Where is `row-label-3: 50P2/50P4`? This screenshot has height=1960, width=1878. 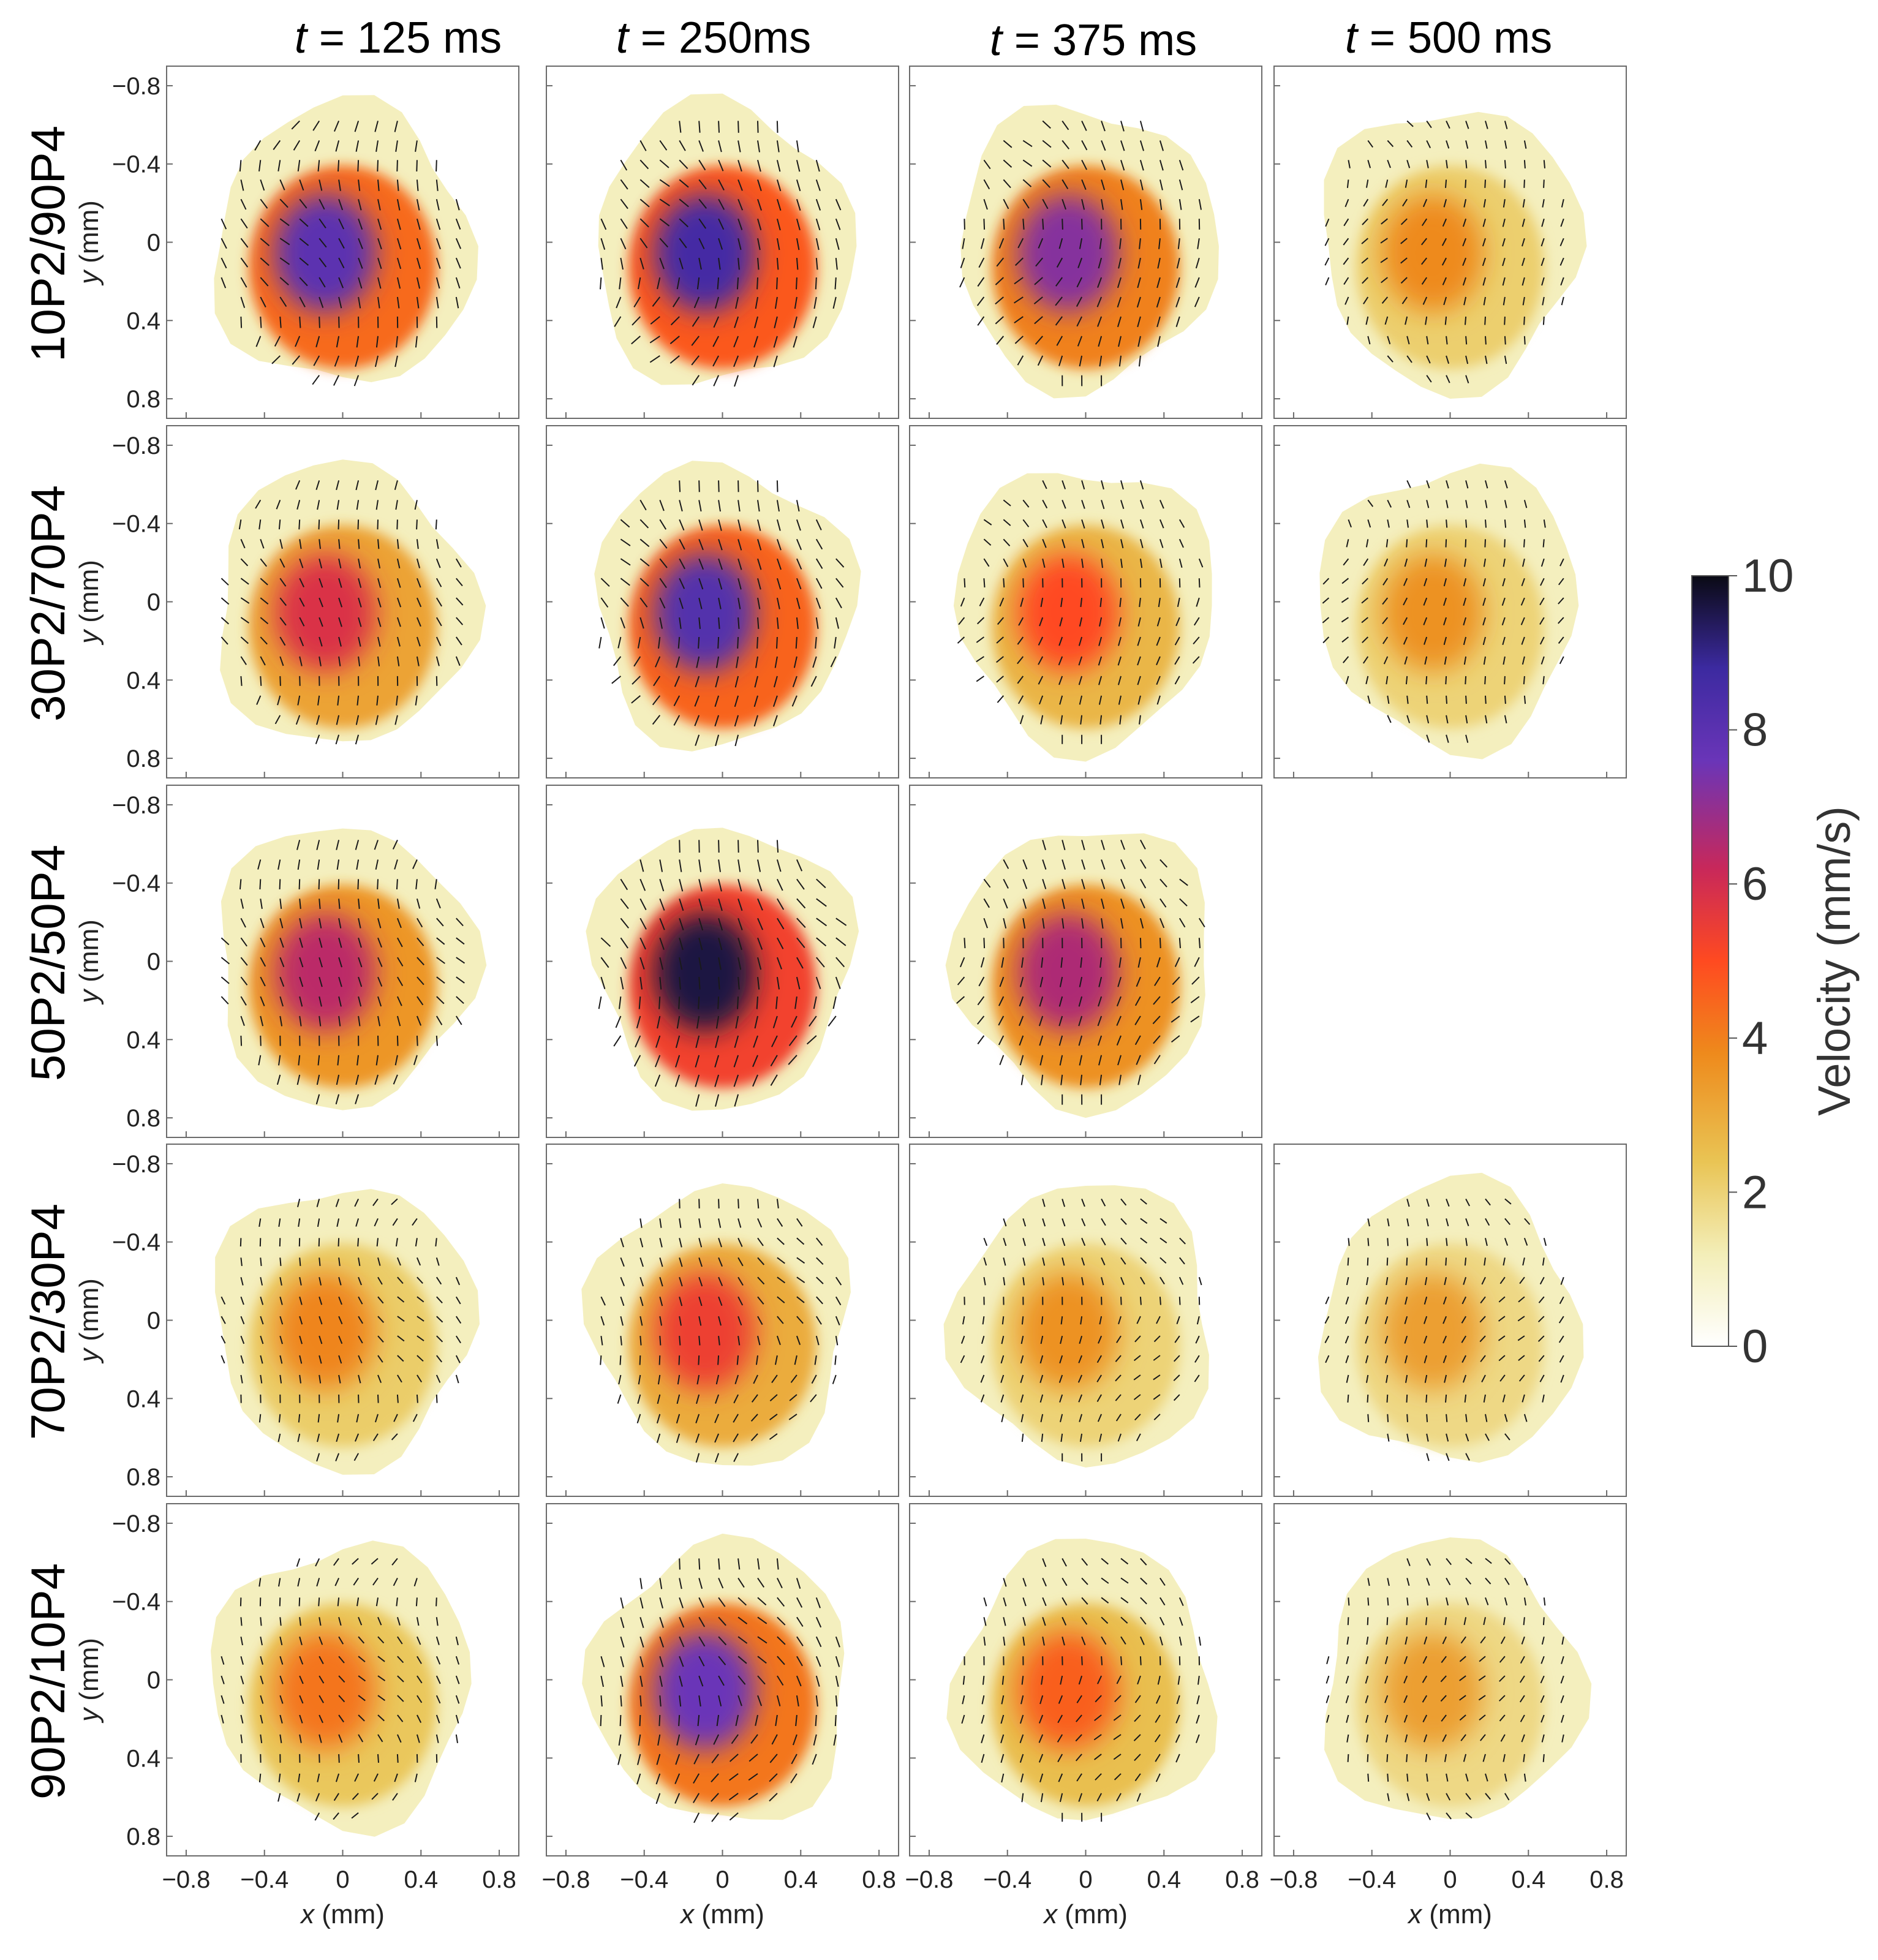
row-label-3: 50P2/50P4 is located at coordinates (48, 963).